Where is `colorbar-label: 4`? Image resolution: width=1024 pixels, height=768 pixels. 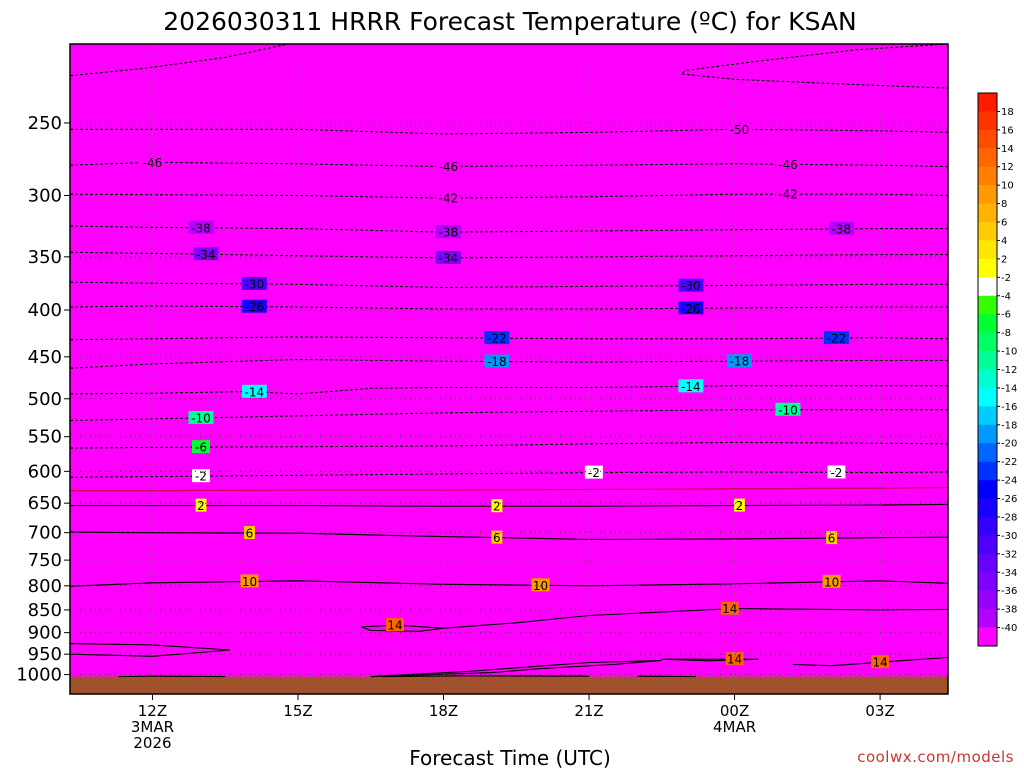
colorbar-label: 4 is located at coordinates (1004, 241).